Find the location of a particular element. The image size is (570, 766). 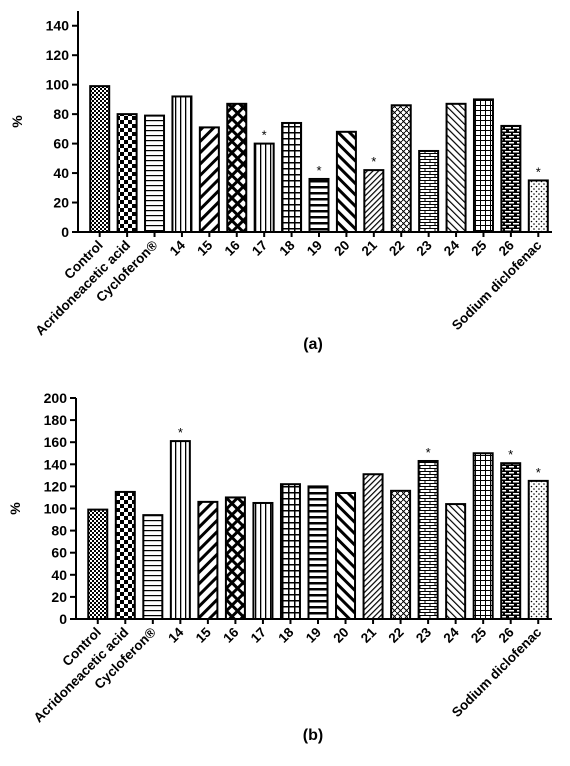

y-tick-label: 160 is located at coordinates (56, 442).